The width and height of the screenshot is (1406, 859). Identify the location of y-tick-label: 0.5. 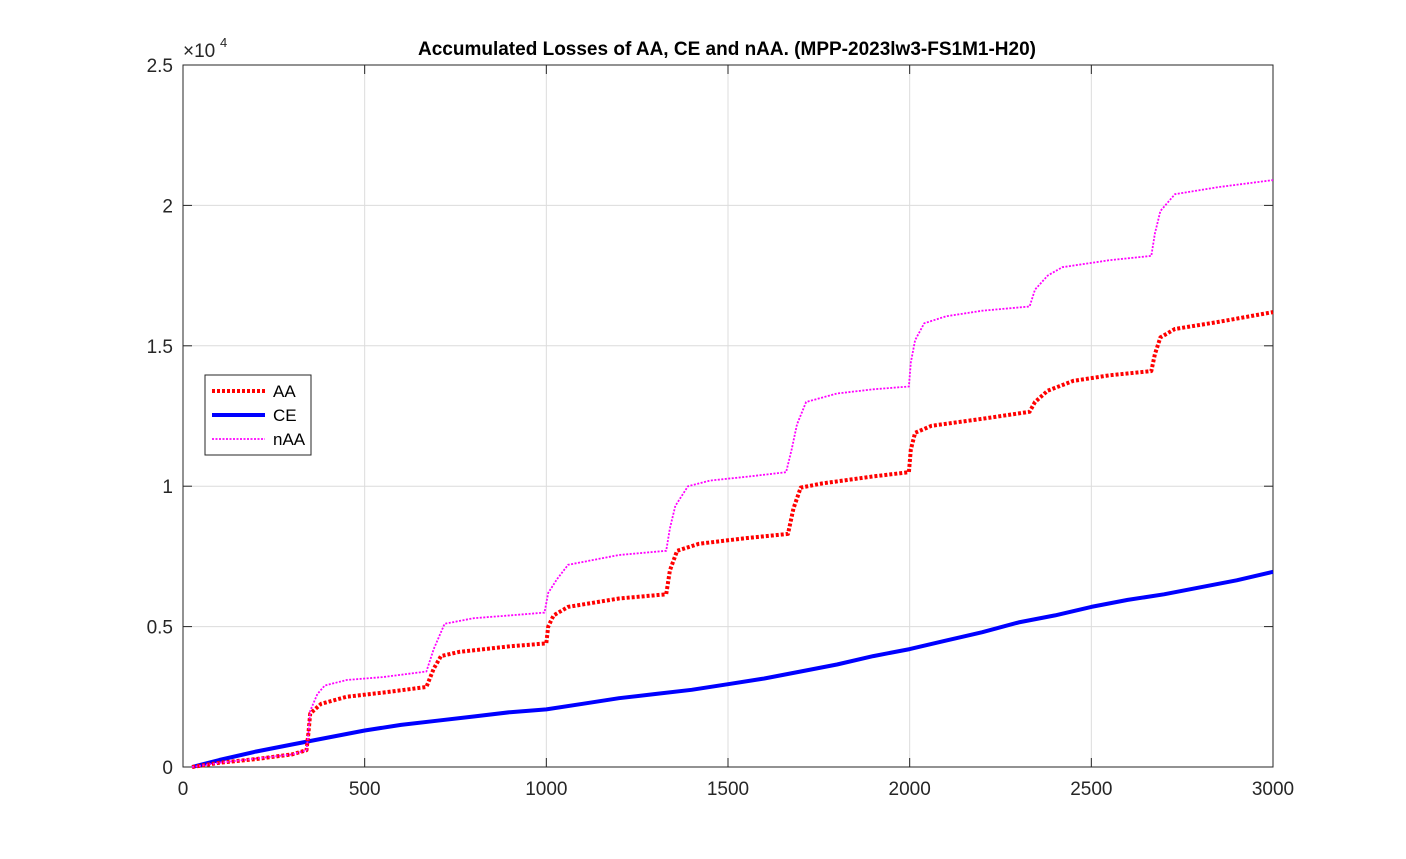
(160, 628).